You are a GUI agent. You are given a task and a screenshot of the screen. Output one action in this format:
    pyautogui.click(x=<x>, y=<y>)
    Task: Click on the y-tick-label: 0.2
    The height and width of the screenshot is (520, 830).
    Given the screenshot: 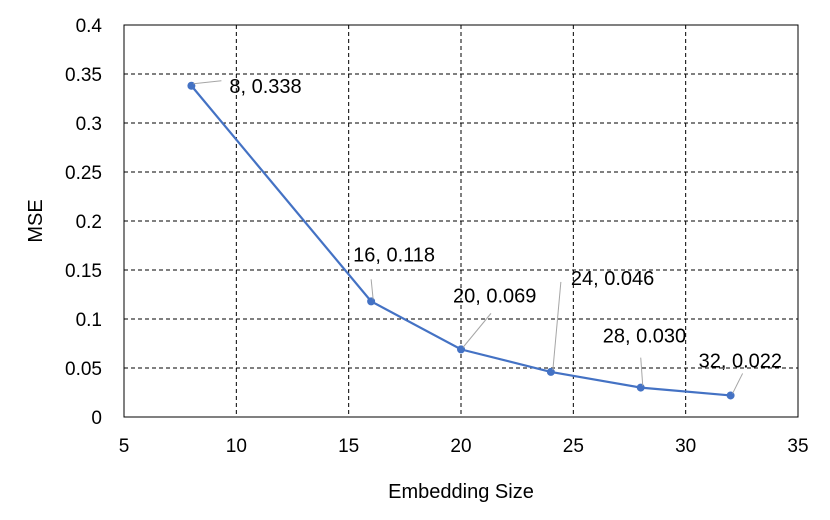 What is the action you would take?
    pyautogui.click(x=89, y=222)
    